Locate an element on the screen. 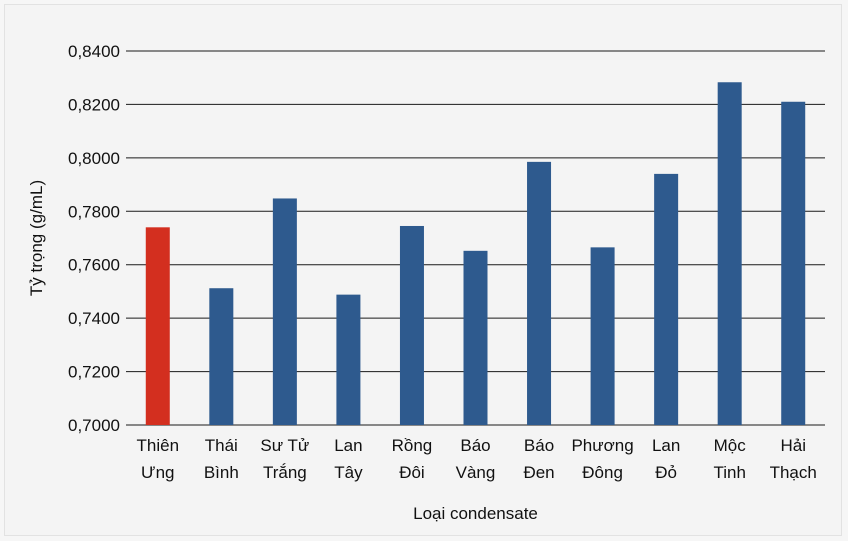 This screenshot has height=541, width=848. x-tick-label-line: Vàng is located at coordinates (476, 472).